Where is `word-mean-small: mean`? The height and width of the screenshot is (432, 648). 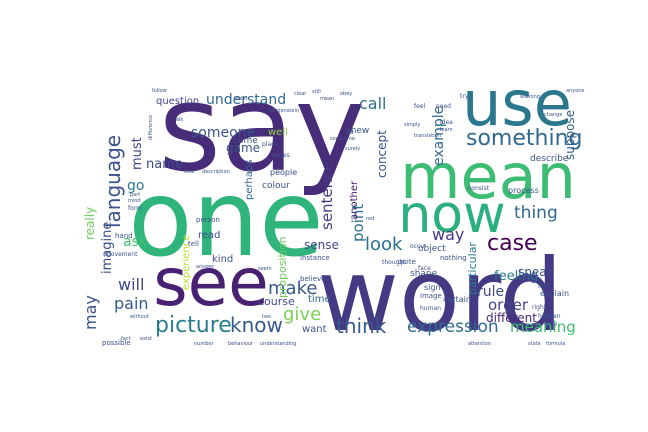
word-mean-small: mean is located at coordinates (327, 99).